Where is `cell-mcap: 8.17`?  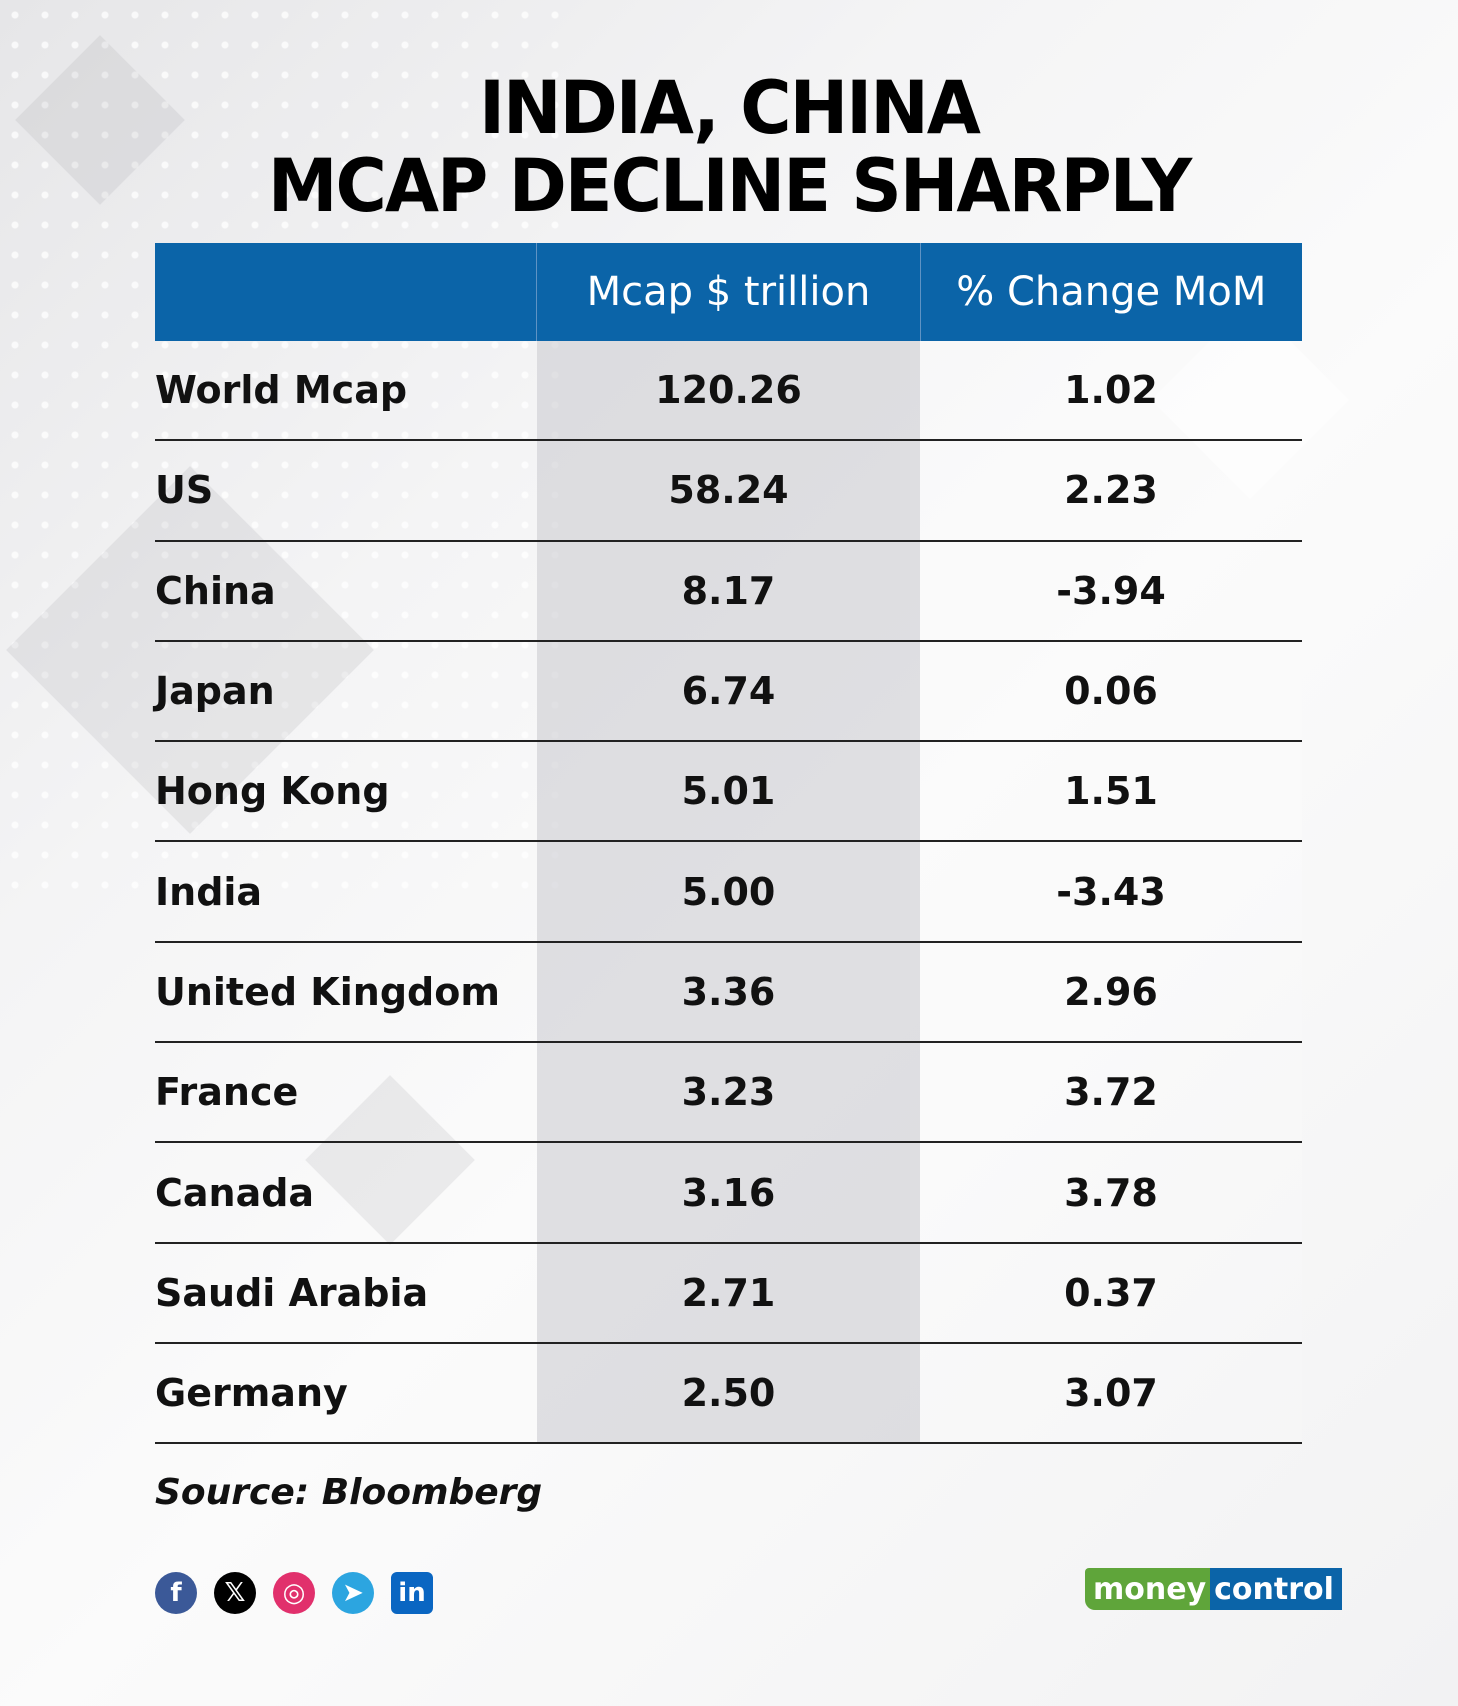
cell-mcap: 8.17 is located at coordinates (728, 590).